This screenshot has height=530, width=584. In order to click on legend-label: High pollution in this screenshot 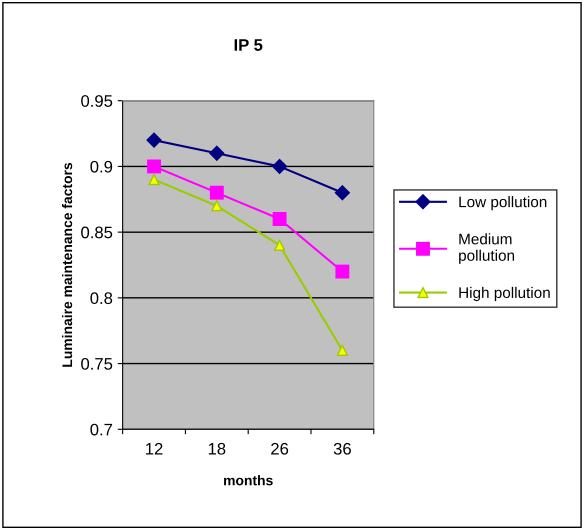, I will do `click(504, 294)`.